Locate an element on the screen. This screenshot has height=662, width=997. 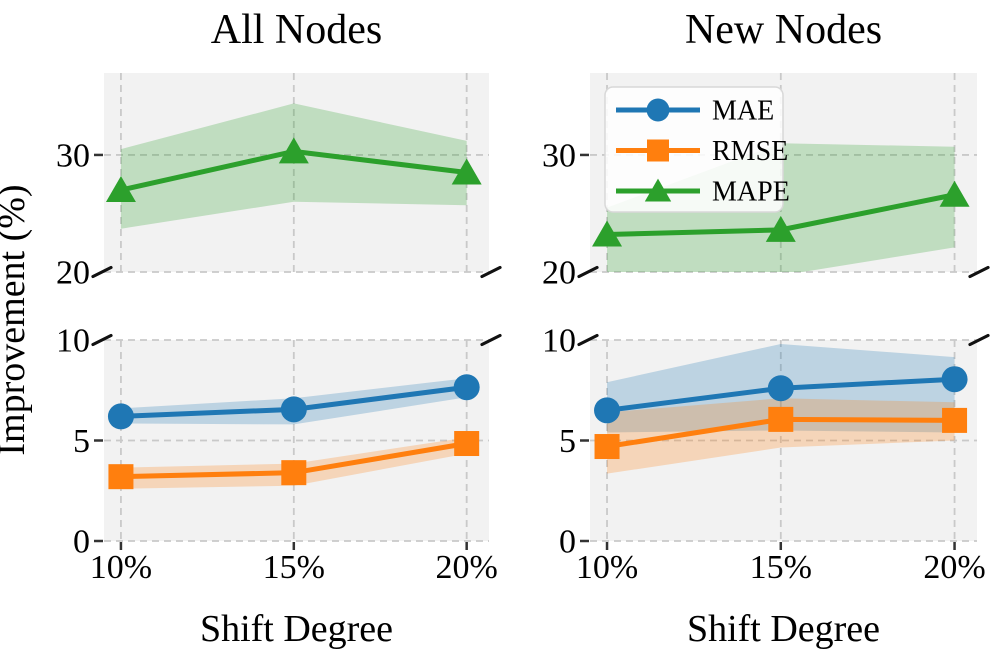
confidence-band-rmse is located at coordinates (781, 436).